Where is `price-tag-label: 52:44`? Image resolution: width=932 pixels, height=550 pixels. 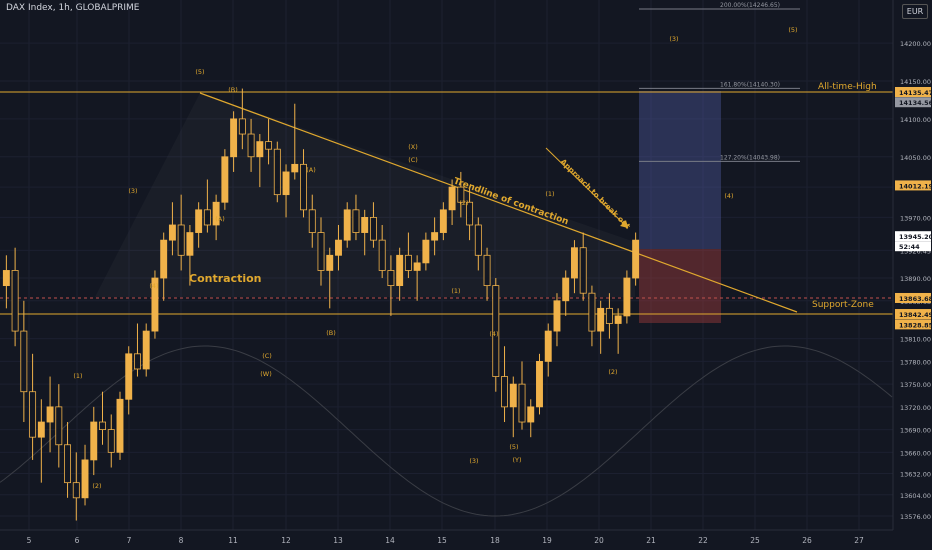
price-tag-label: 52:44 is located at coordinates (909, 247).